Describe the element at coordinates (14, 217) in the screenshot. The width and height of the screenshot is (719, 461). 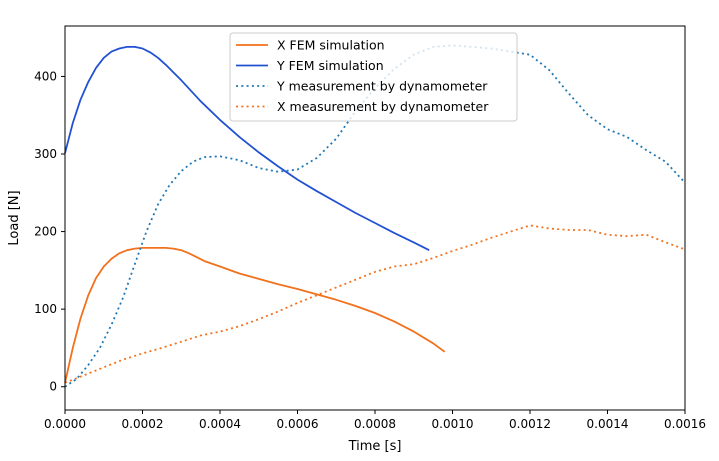
I see `y-axis-label: Load [N]` at that location.